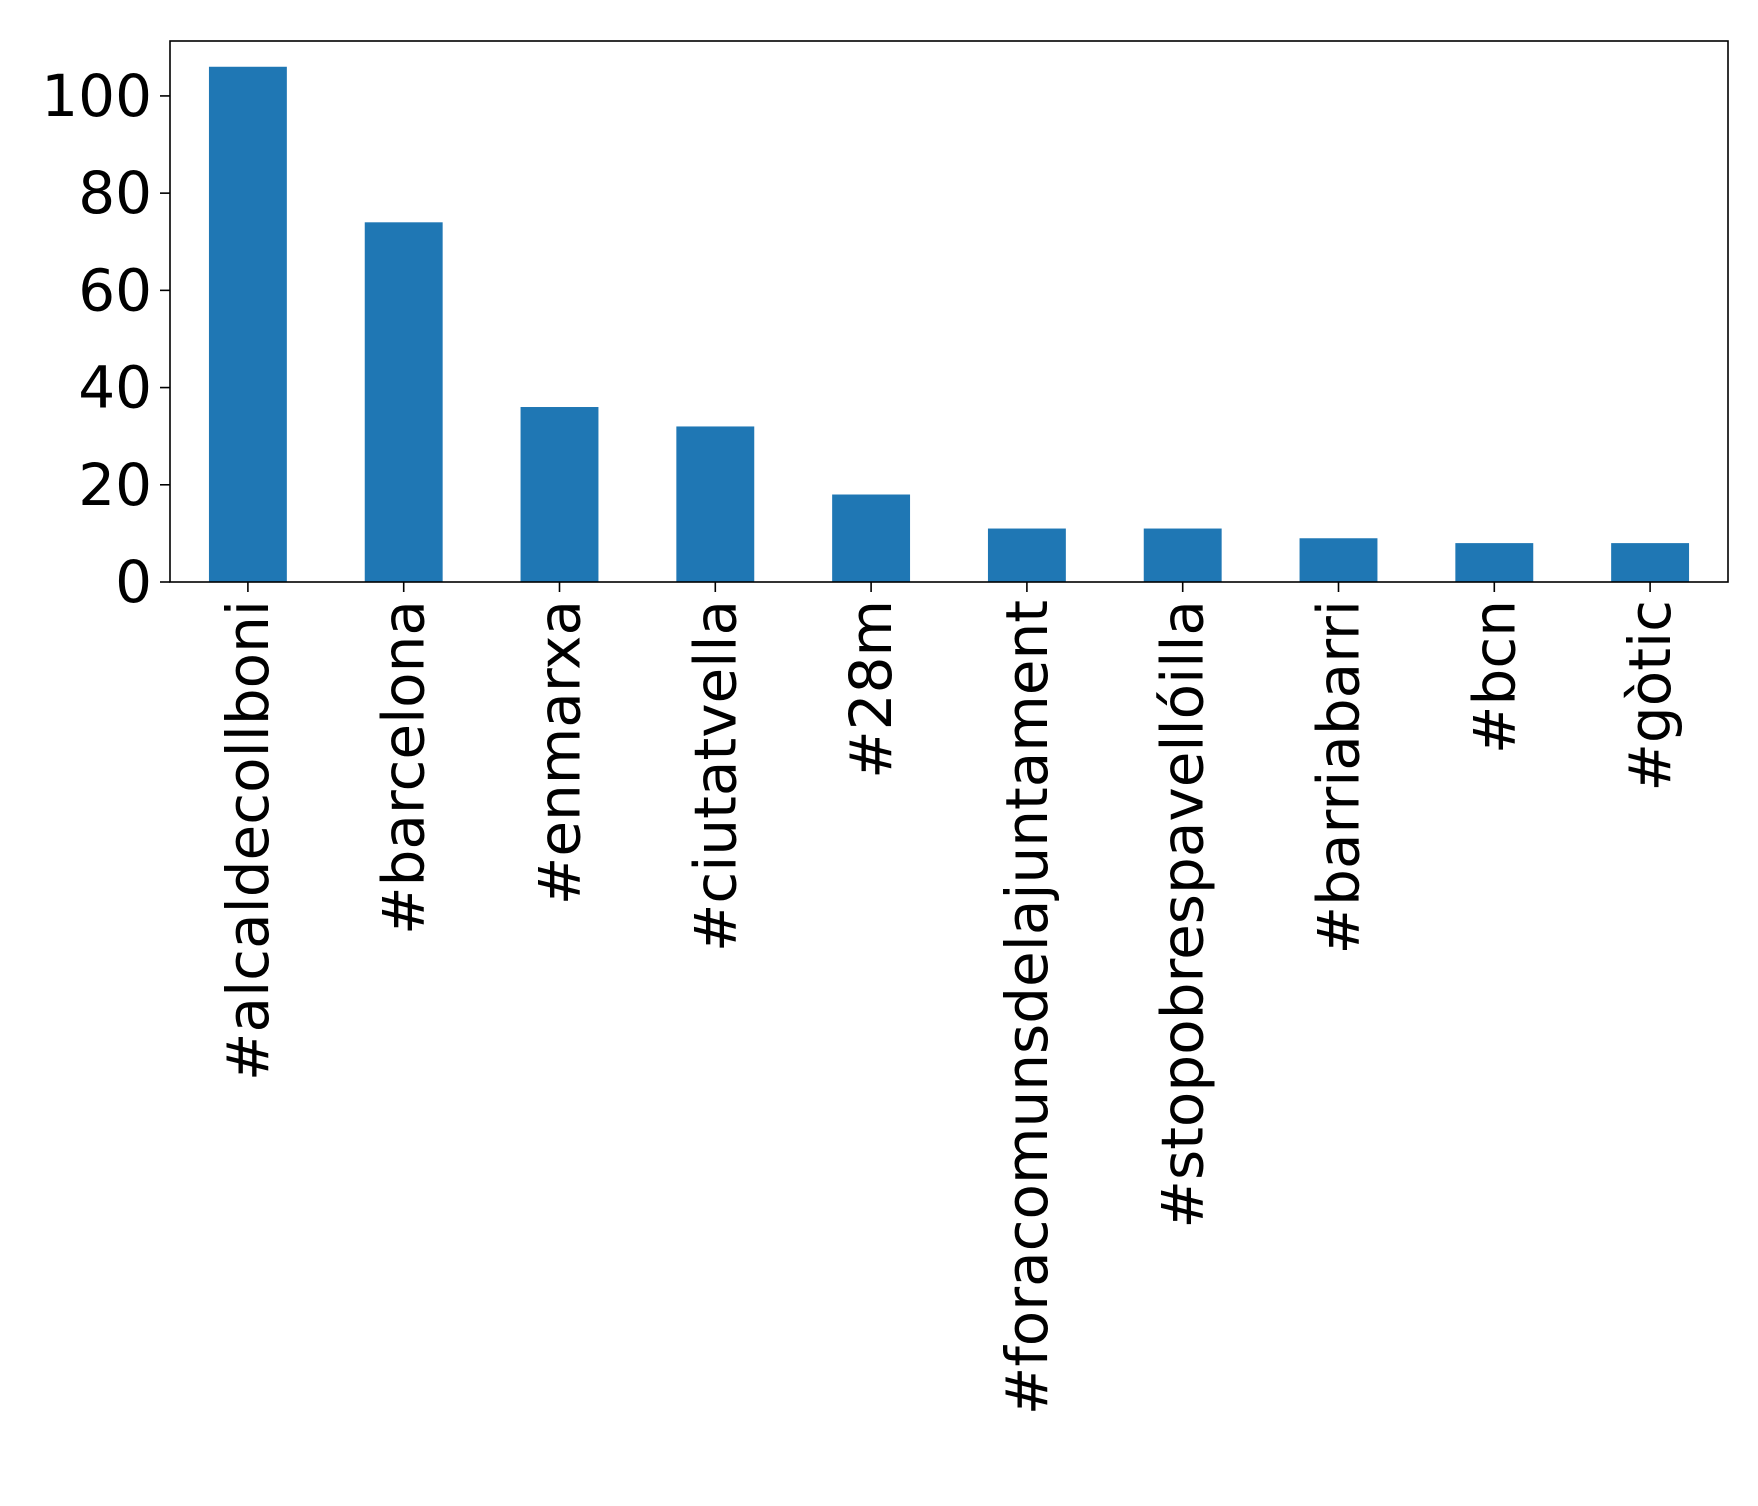 This screenshot has width=1758, height=1506. I want to click on y-tick-label-5: 100, so click(96, 96).